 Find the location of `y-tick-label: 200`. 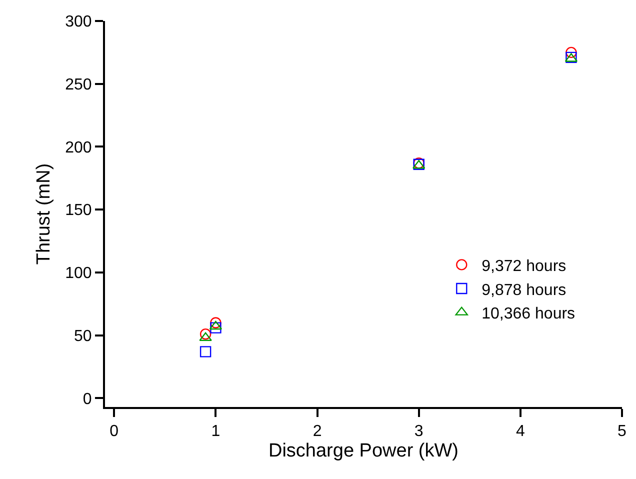

y-tick-label: 200 is located at coordinates (78, 147).